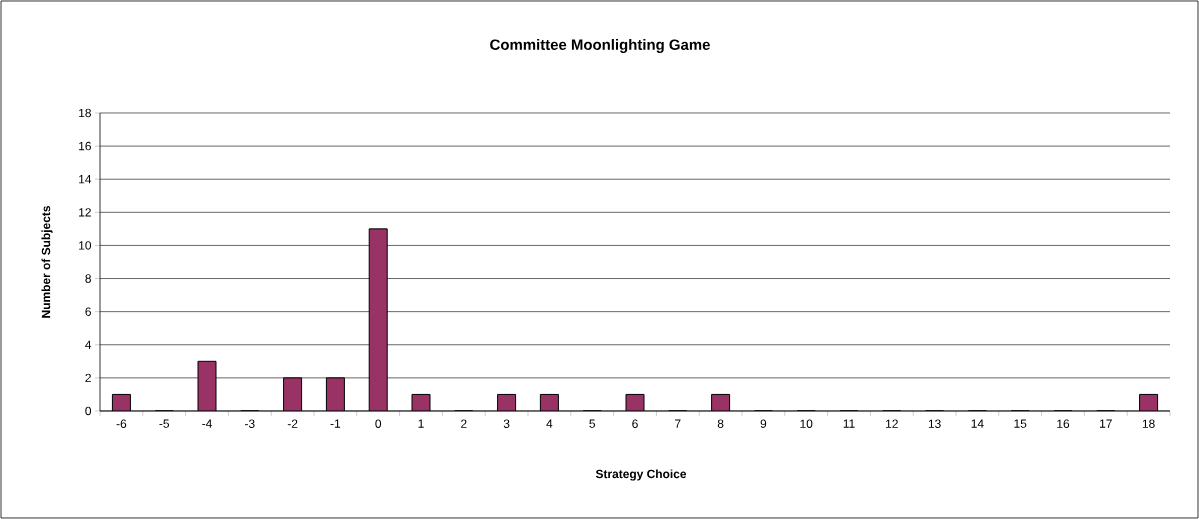  What do you see at coordinates (85, 113) in the screenshot?
I see `y-tick-label: 18` at bounding box center [85, 113].